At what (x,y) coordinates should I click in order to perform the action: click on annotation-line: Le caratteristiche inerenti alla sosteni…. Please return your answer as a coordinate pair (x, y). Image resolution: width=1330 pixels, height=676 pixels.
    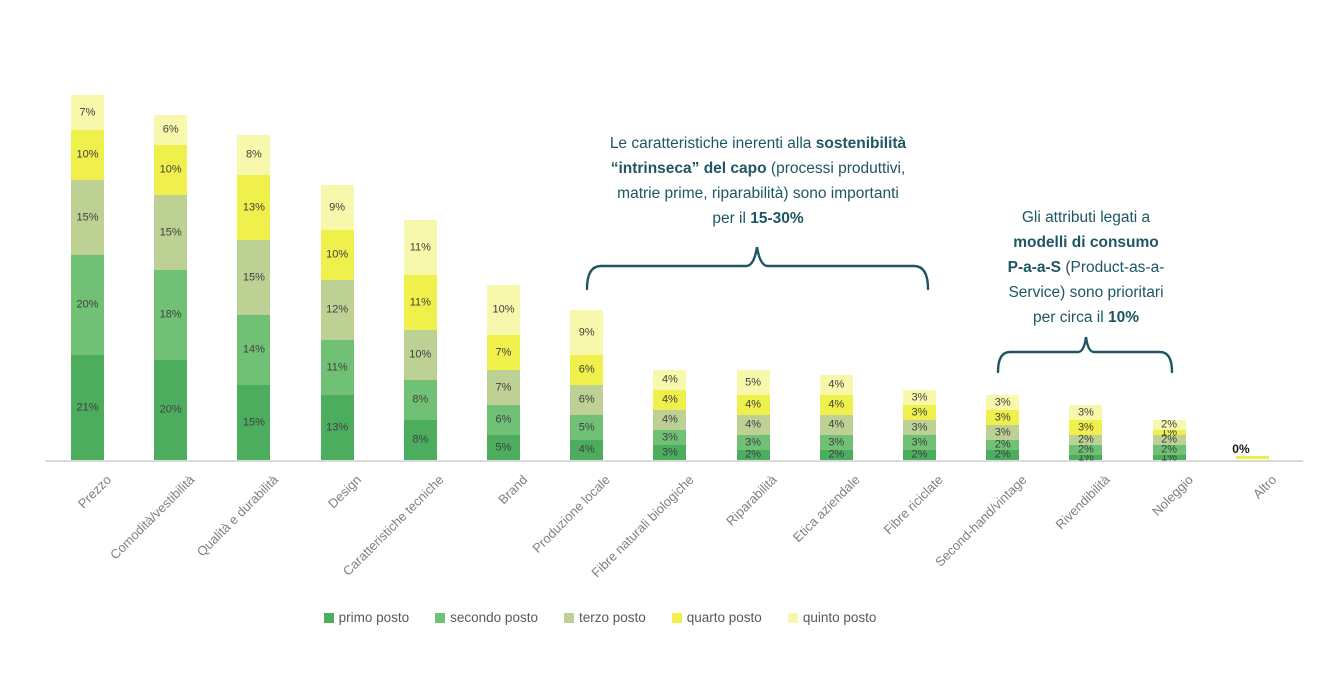
    Looking at the image, I should click on (758, 143).